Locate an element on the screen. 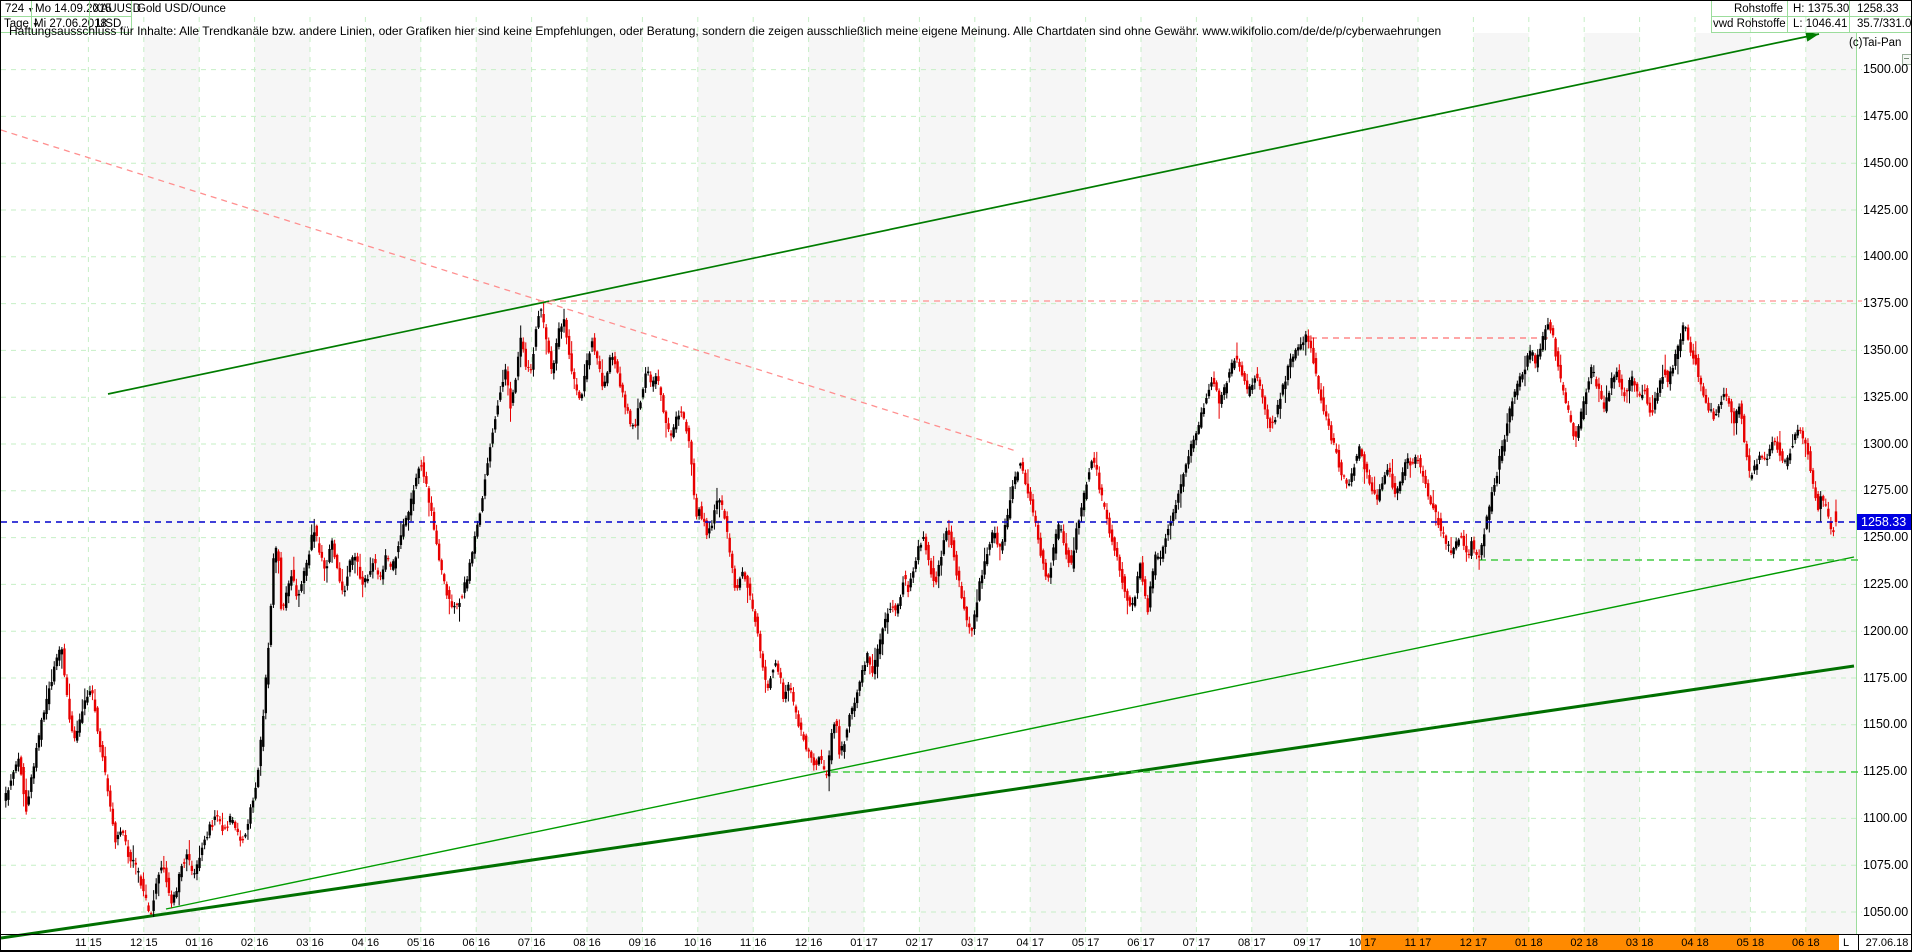 This screenshot has height=952, width=1912. month-label: 11 16 is located at coordinates (753, 943).